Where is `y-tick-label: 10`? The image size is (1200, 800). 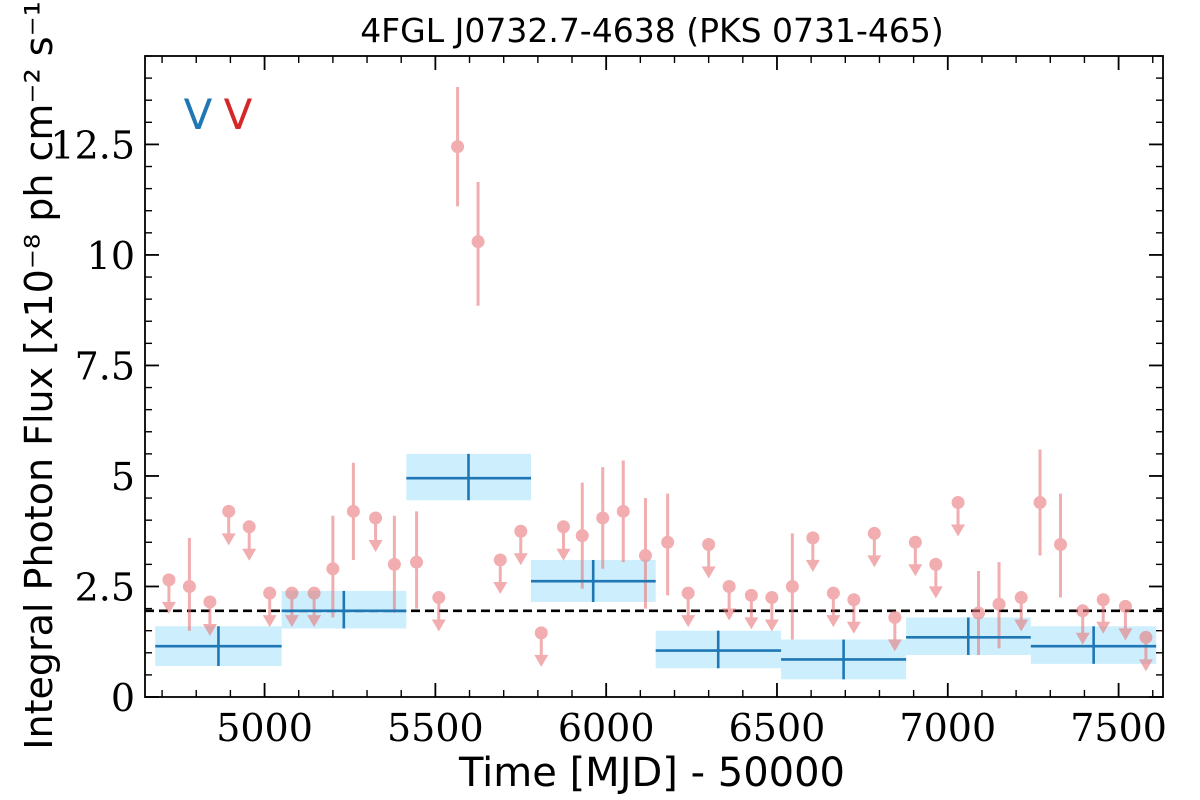
y-tick-label: 10 is located at coordinates (111, 256).